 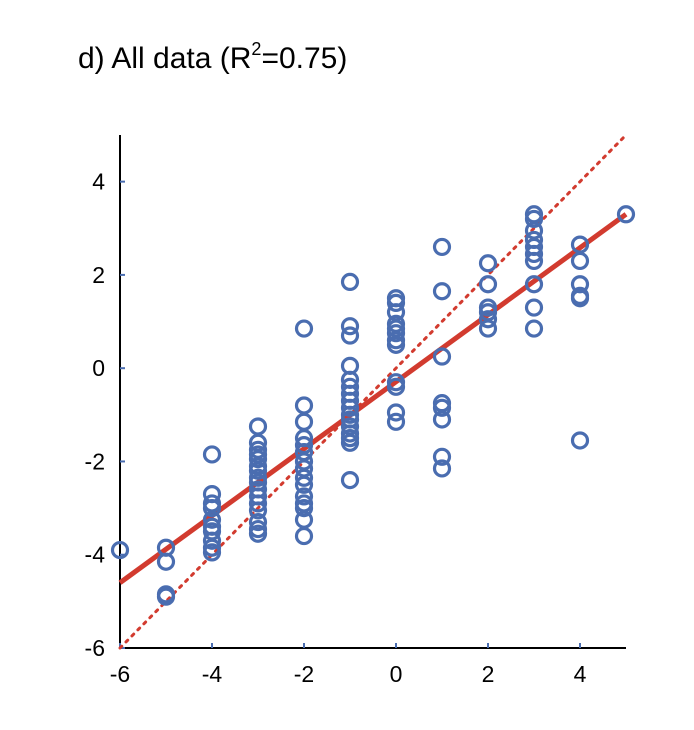 What do you see at coordinates (120, 674) in the screenshot?
I see `x-tick-label: -6` at bounding box center [120, 674].